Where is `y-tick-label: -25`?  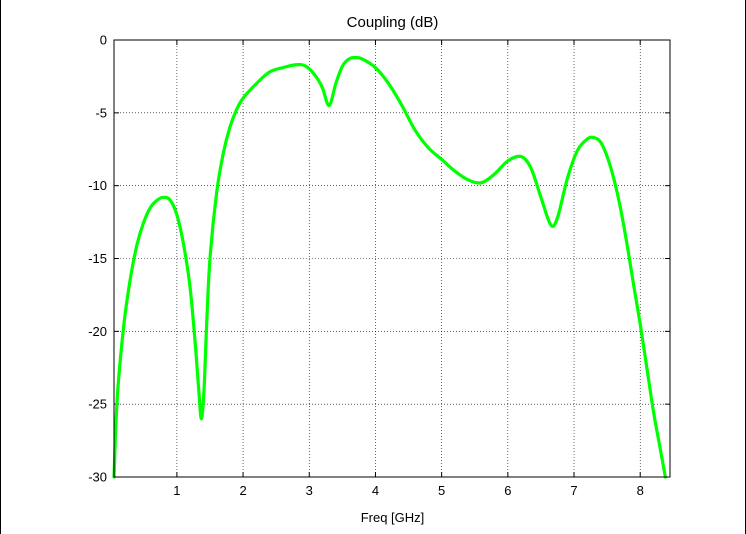
y-tick-label: -25 is located at coordinates (97, 404).